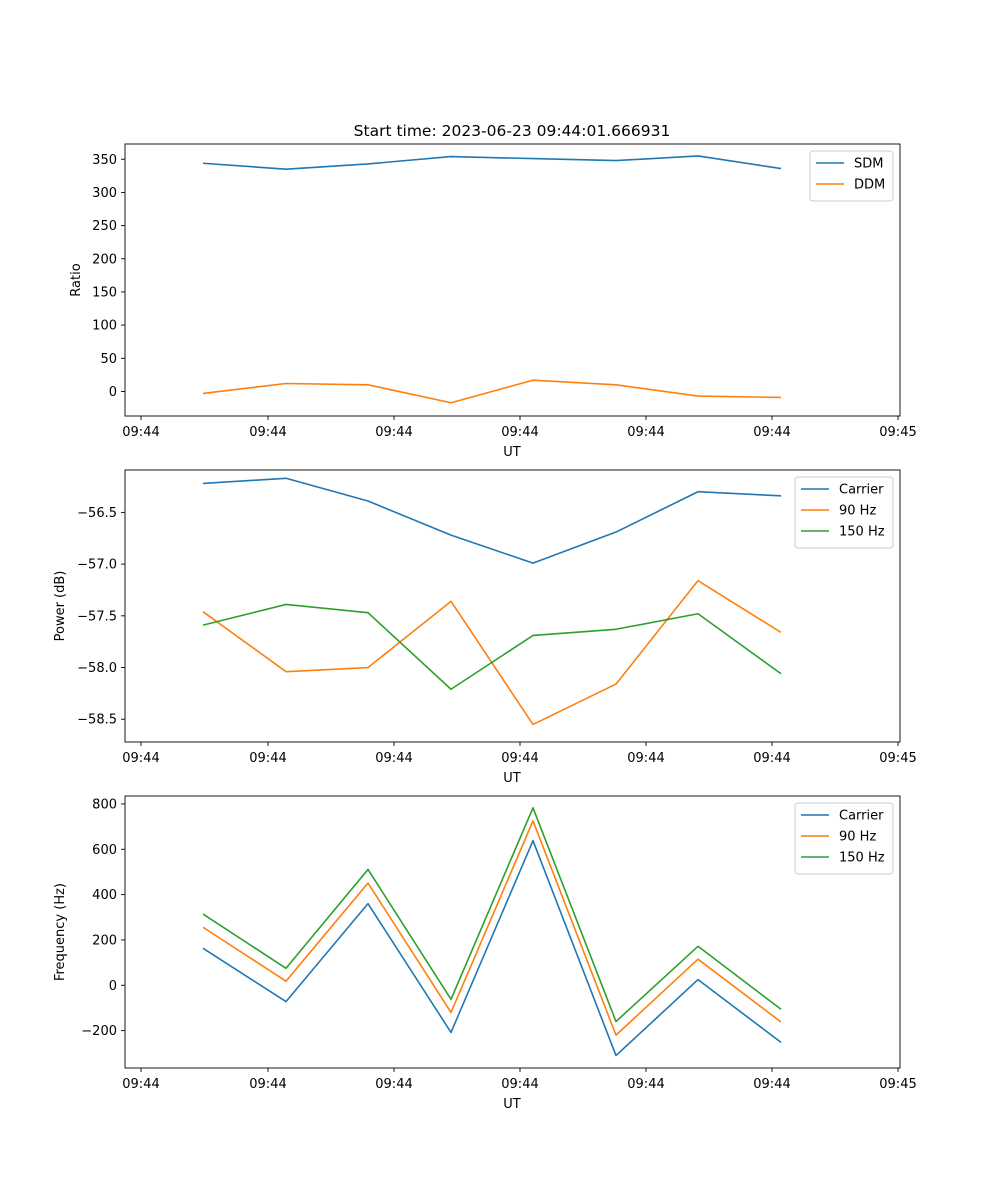 The width and height of the screenshot is (1000, 1200). What do you see at coordinates (97, 513) in the screenshot?
I see `y-tick-label: −56.5` at bounding box center [97, 513].